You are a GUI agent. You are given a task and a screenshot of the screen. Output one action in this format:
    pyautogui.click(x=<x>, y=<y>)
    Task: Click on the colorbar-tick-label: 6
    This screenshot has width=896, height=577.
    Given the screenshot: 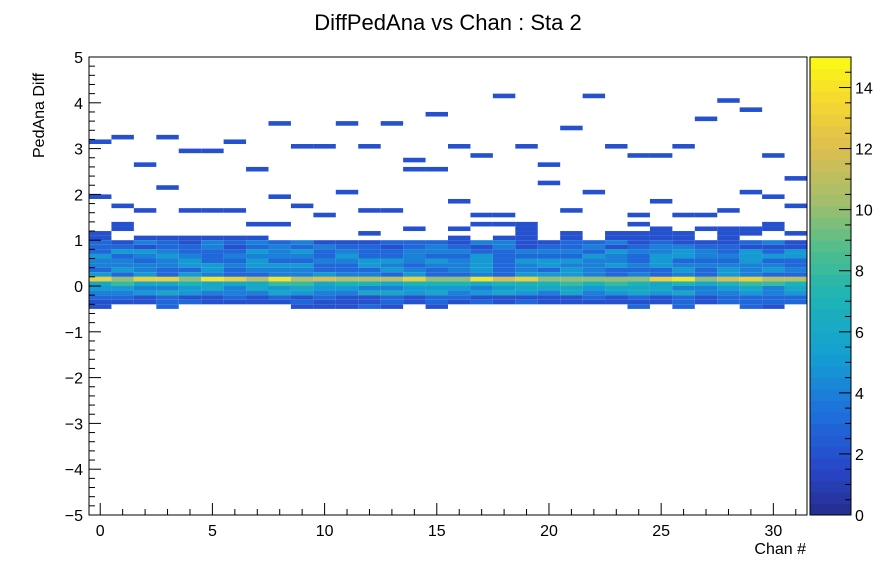 What is the action you would take?
    pyautogui.click(x=859, y=333)
    